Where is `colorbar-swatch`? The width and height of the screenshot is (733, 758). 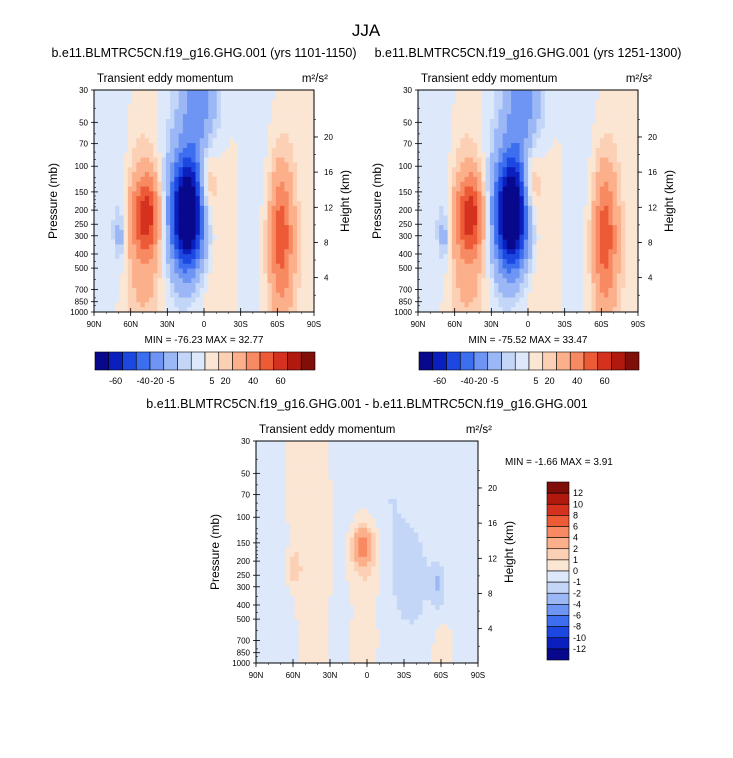
colorbar-swatch is located at coordinates (129, 361).